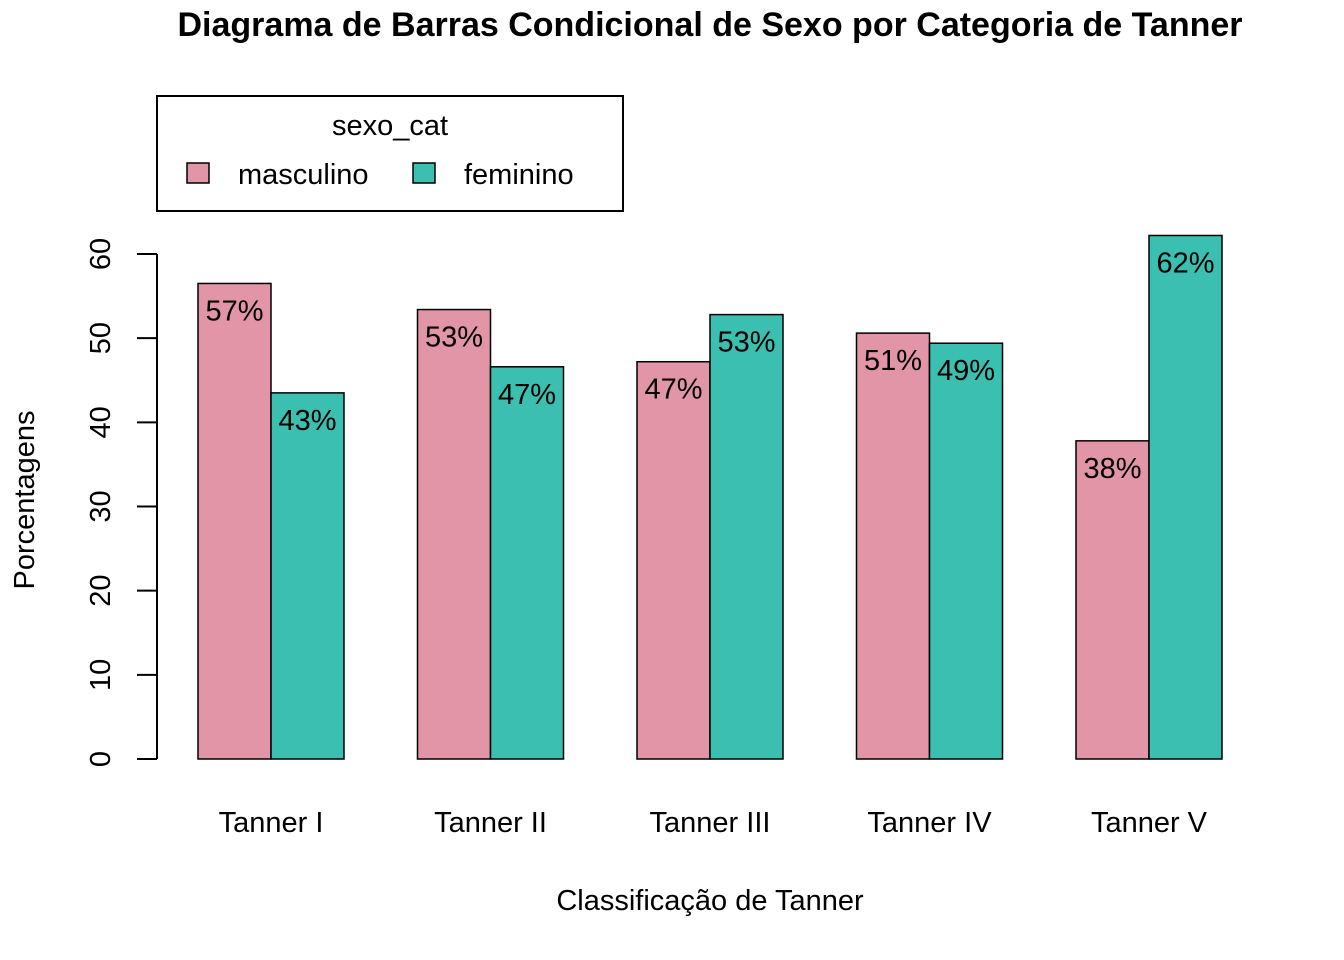 Image resolution: width=1344 pixels, height=960 pixels. Describe the element at coordinates (121, 502) in the screenshot. I see `y-axis: 0 10 20 30 40 50 60` at that location.